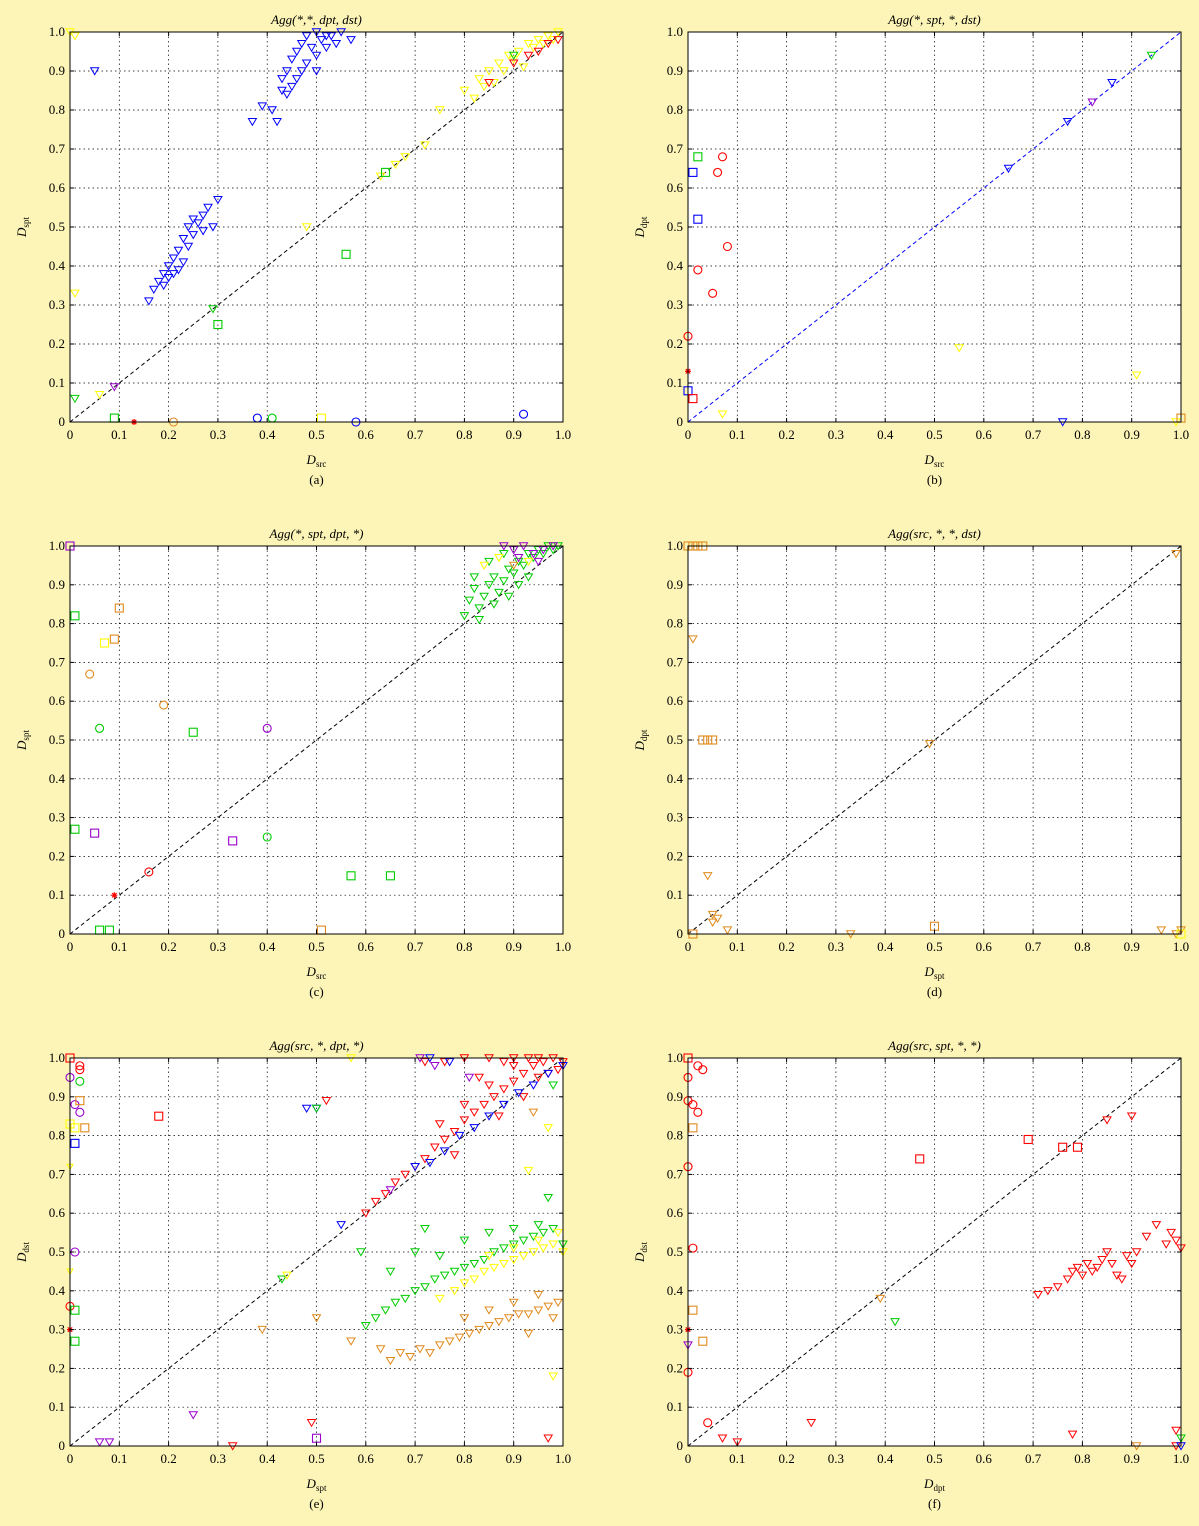 Image resolution: width=1199 pixels, height=1526 pixels. I want to click on chart-title: Agg(src, spt, *, *), so click(934, 1045).